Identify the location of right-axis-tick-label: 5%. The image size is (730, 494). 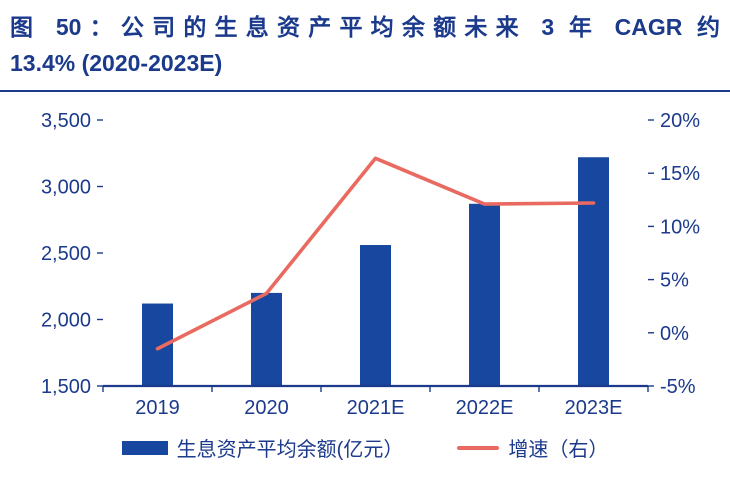
(674, 281).